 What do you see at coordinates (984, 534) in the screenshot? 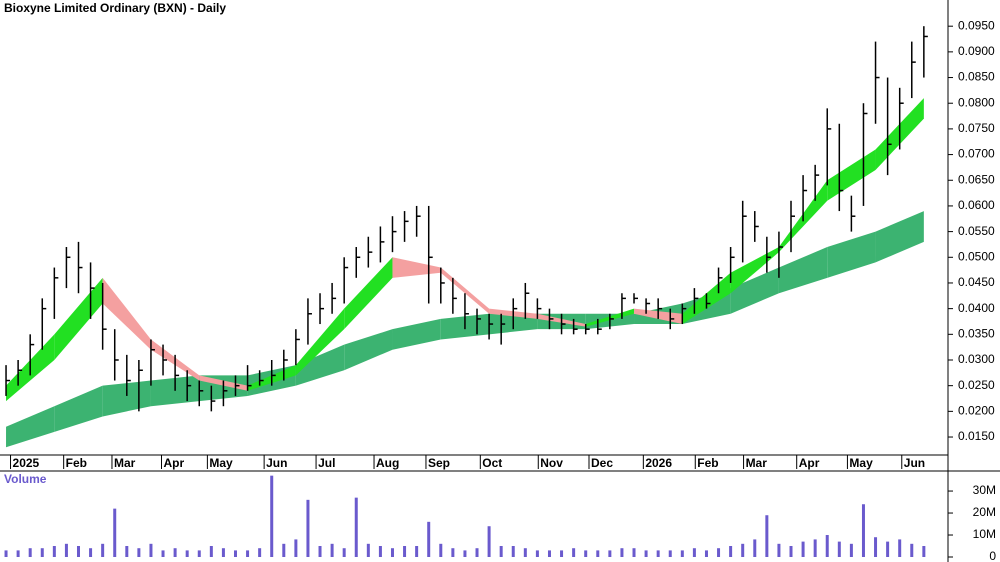
I see `volume-tick-label: 10M` at bounding box center [984, 534].